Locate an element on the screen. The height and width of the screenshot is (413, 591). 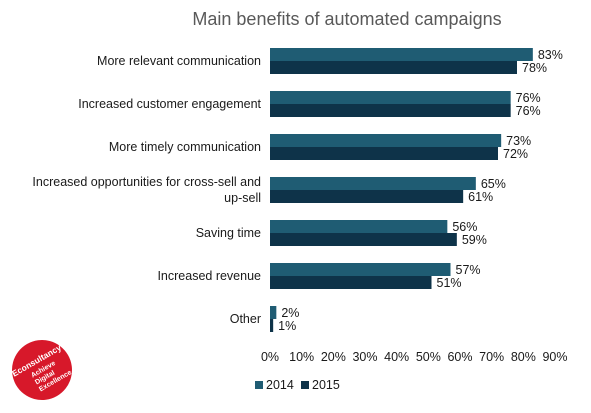
x-tick-label-6: 60% is located at coordinates (459, 357).